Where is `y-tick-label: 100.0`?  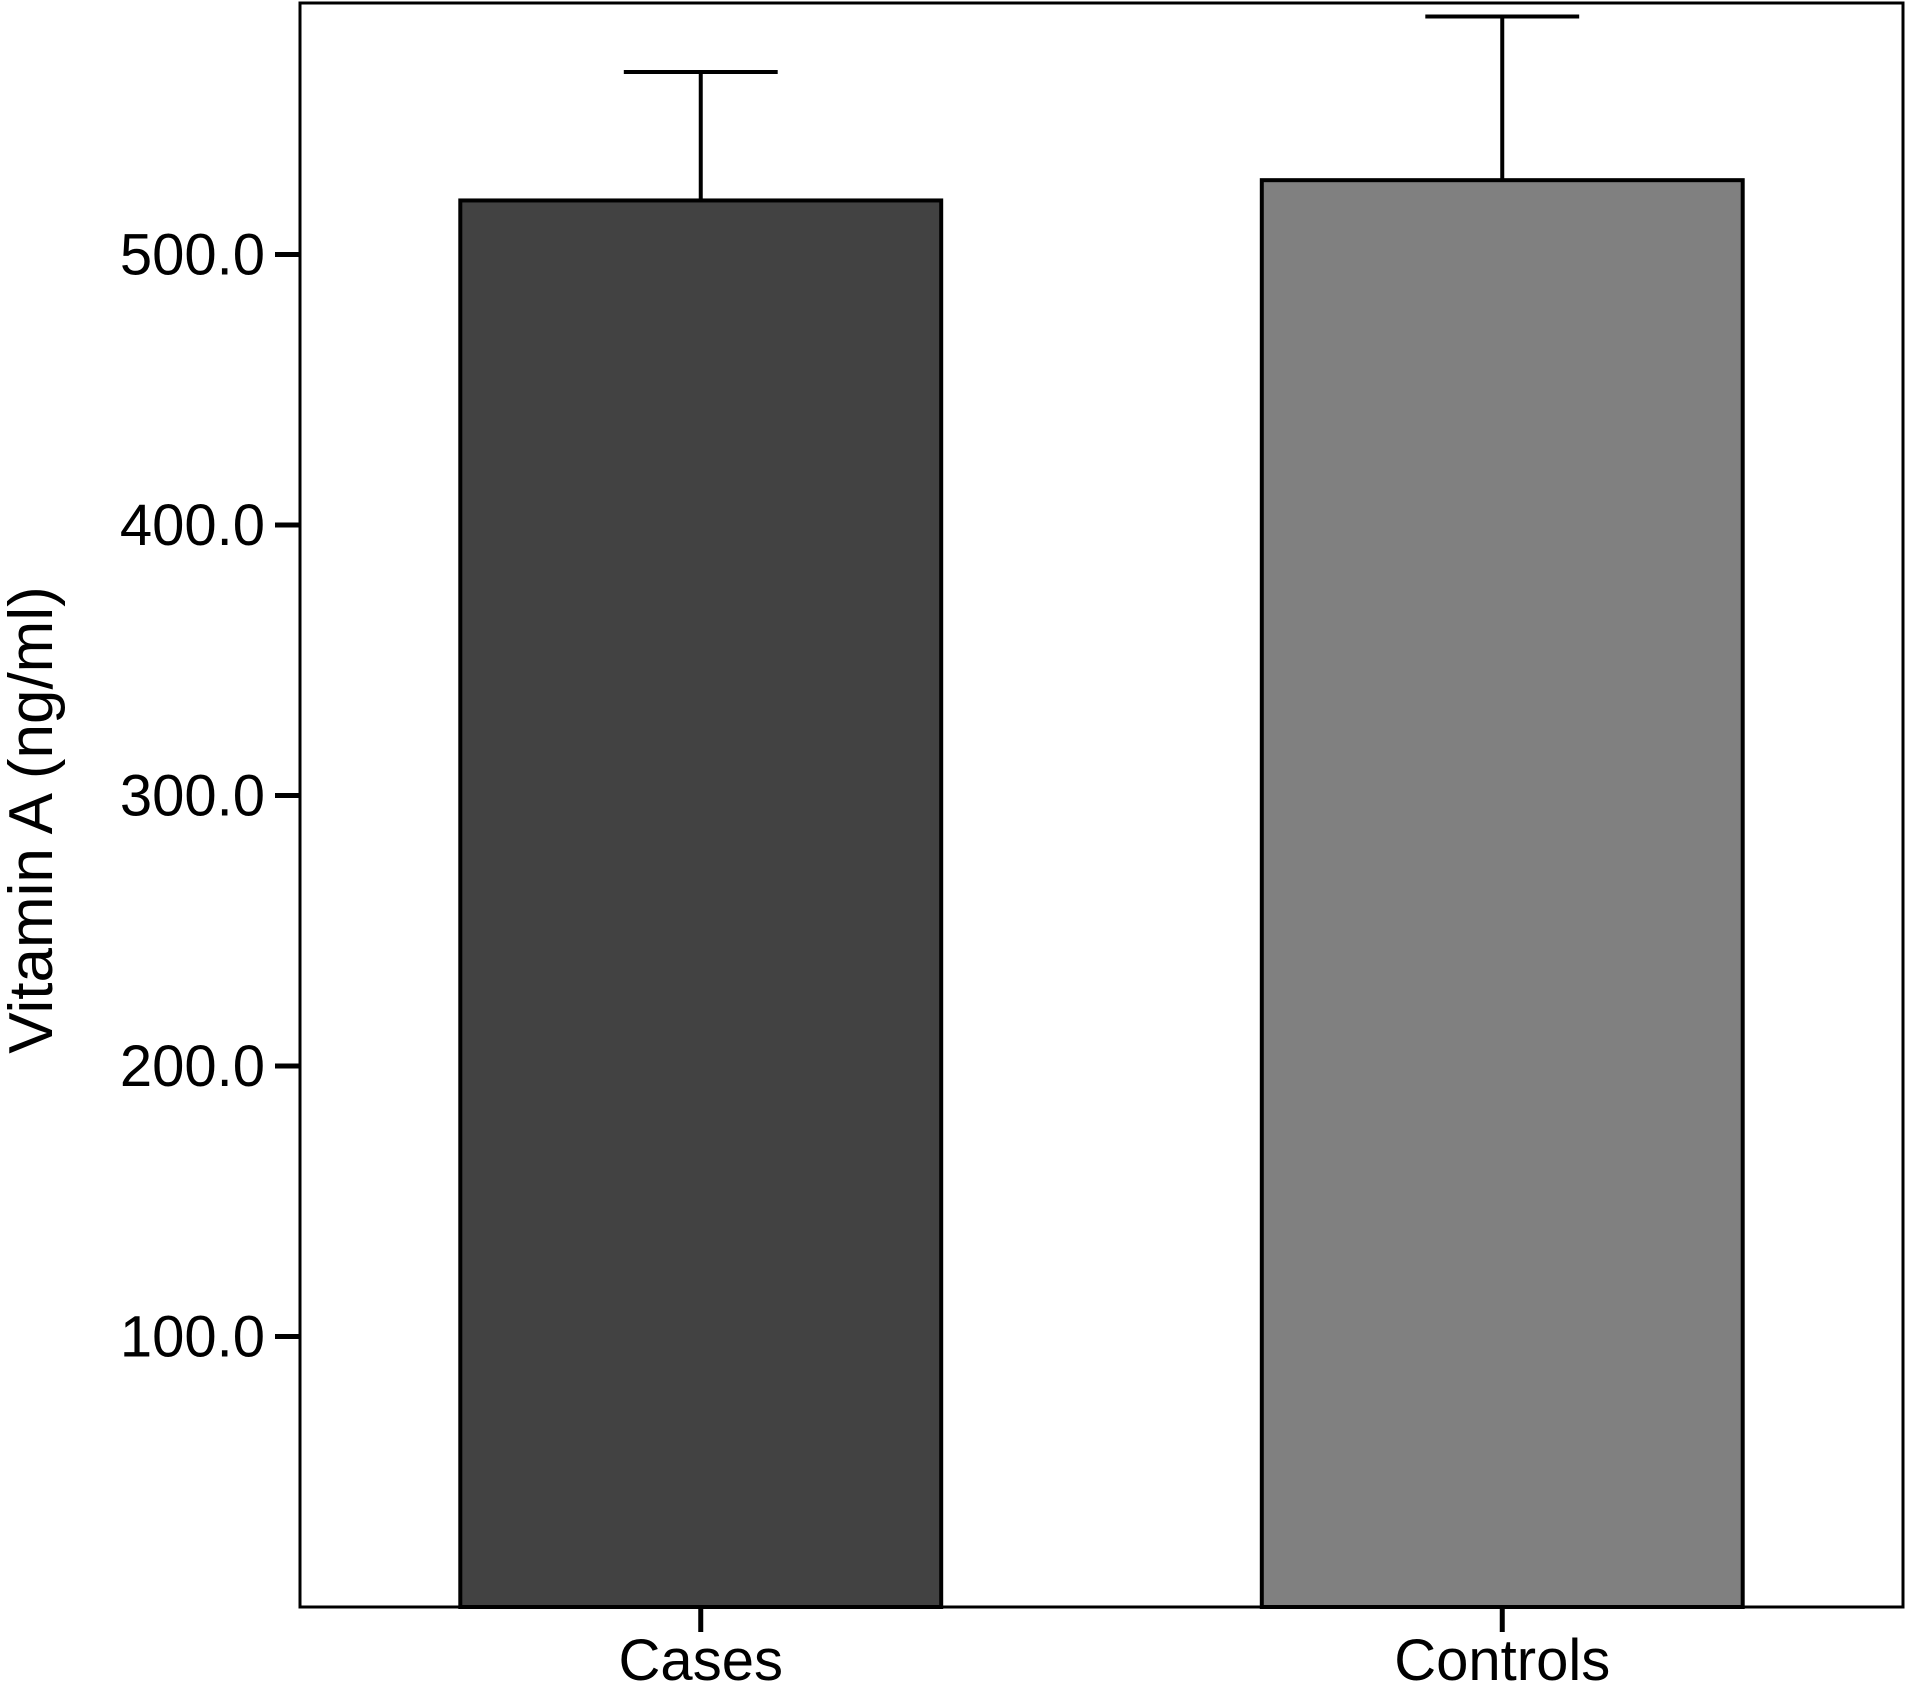 y-tick-label: 100.0 is located at coordinates (192, 1337).